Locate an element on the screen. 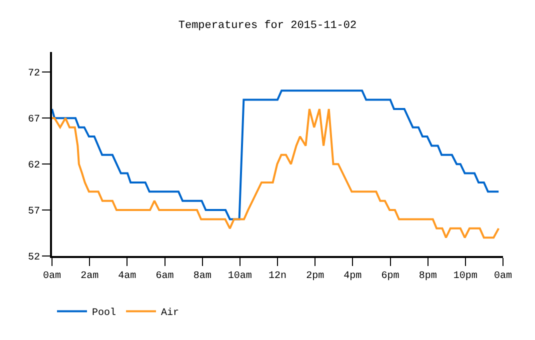 This screenshot has width=535, height=340. x-tick-label: 8am is located at coordinates (202, 276).